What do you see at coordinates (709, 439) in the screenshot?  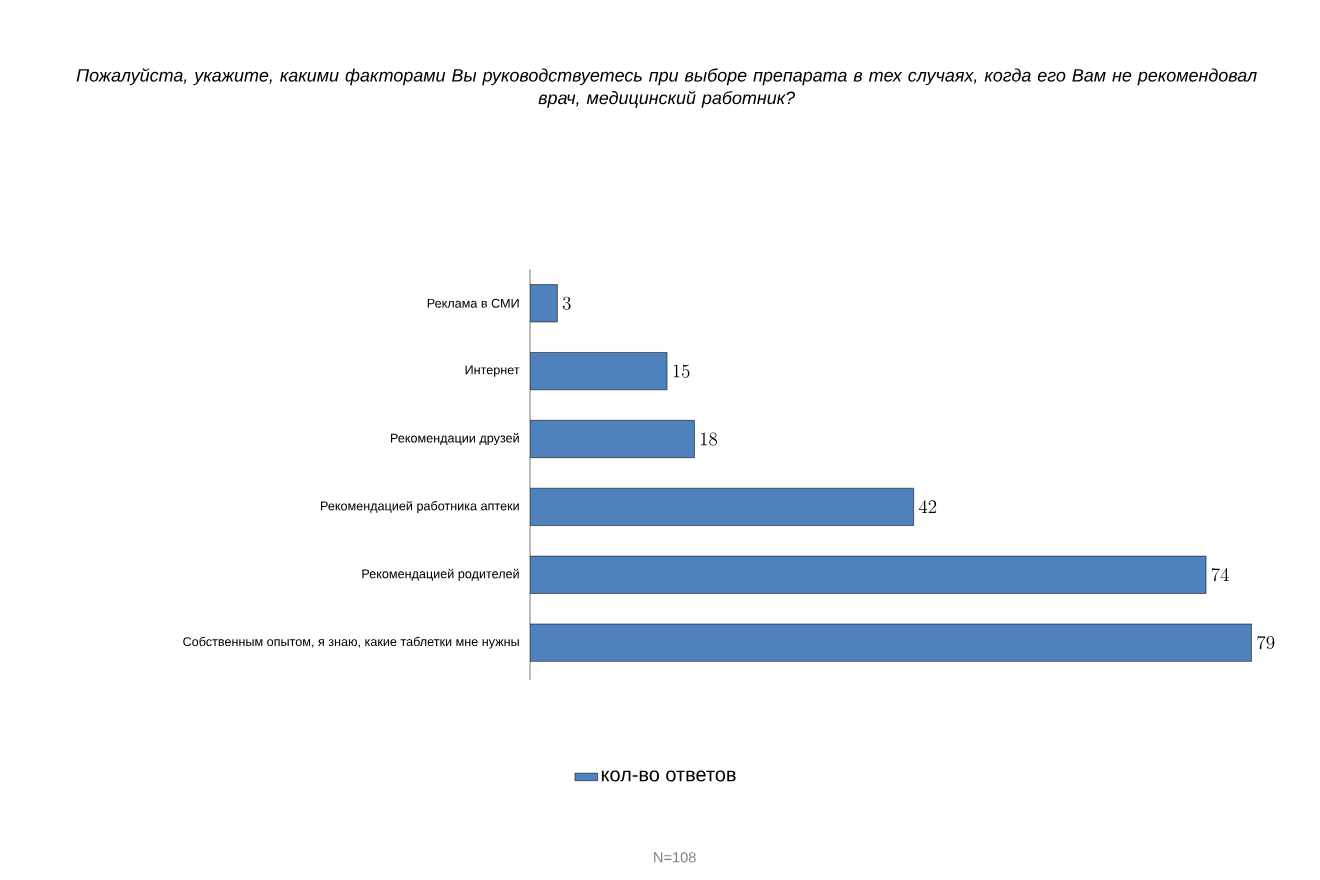 I see `data-label: 18` at bounding box center [709, 439].